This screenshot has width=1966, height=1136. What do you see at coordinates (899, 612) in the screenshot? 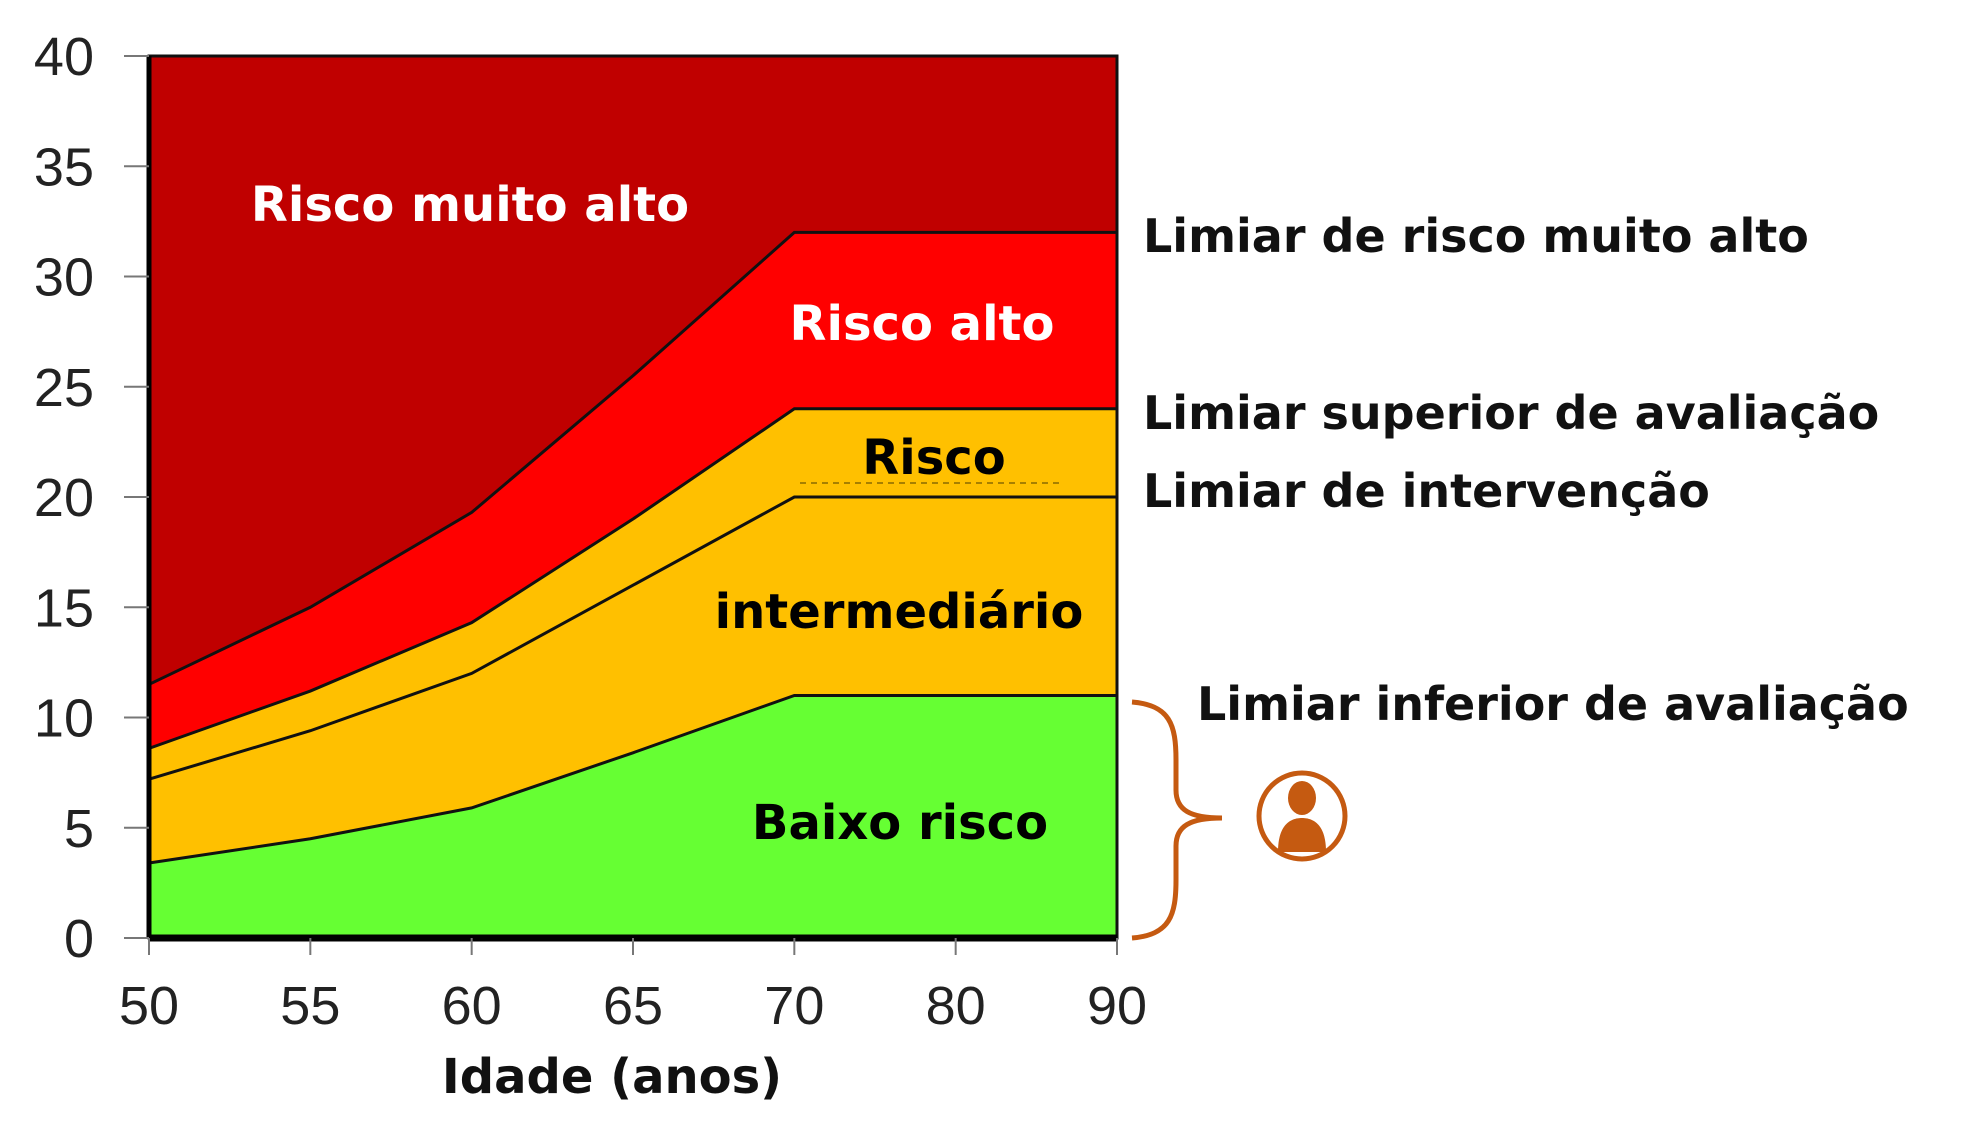
I see `band-label-intermediate-2: intermediário` at bounding box center [899, 612].